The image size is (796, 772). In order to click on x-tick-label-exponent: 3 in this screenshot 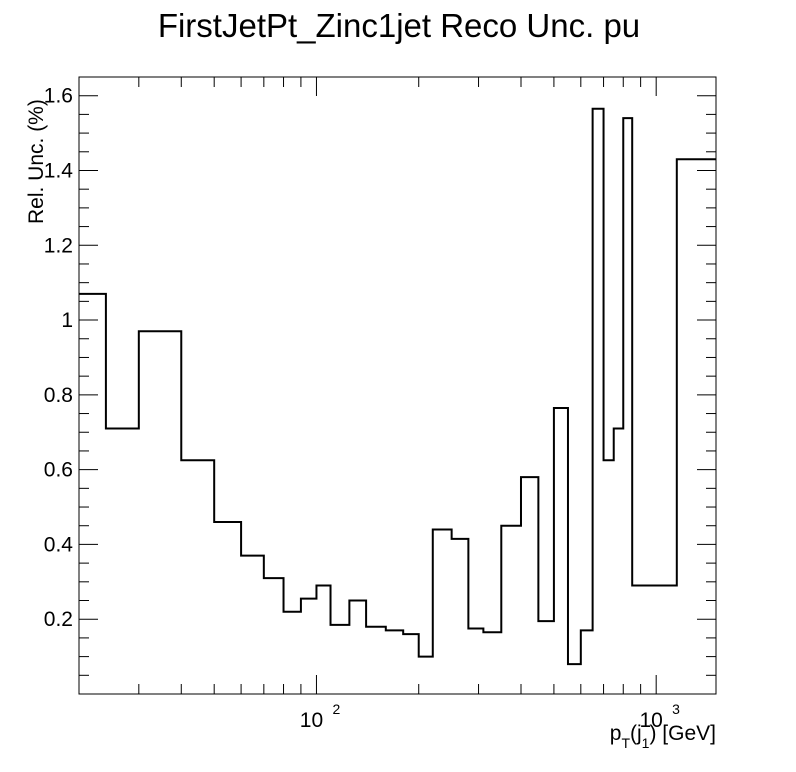, I will do `click(676, 709)`.